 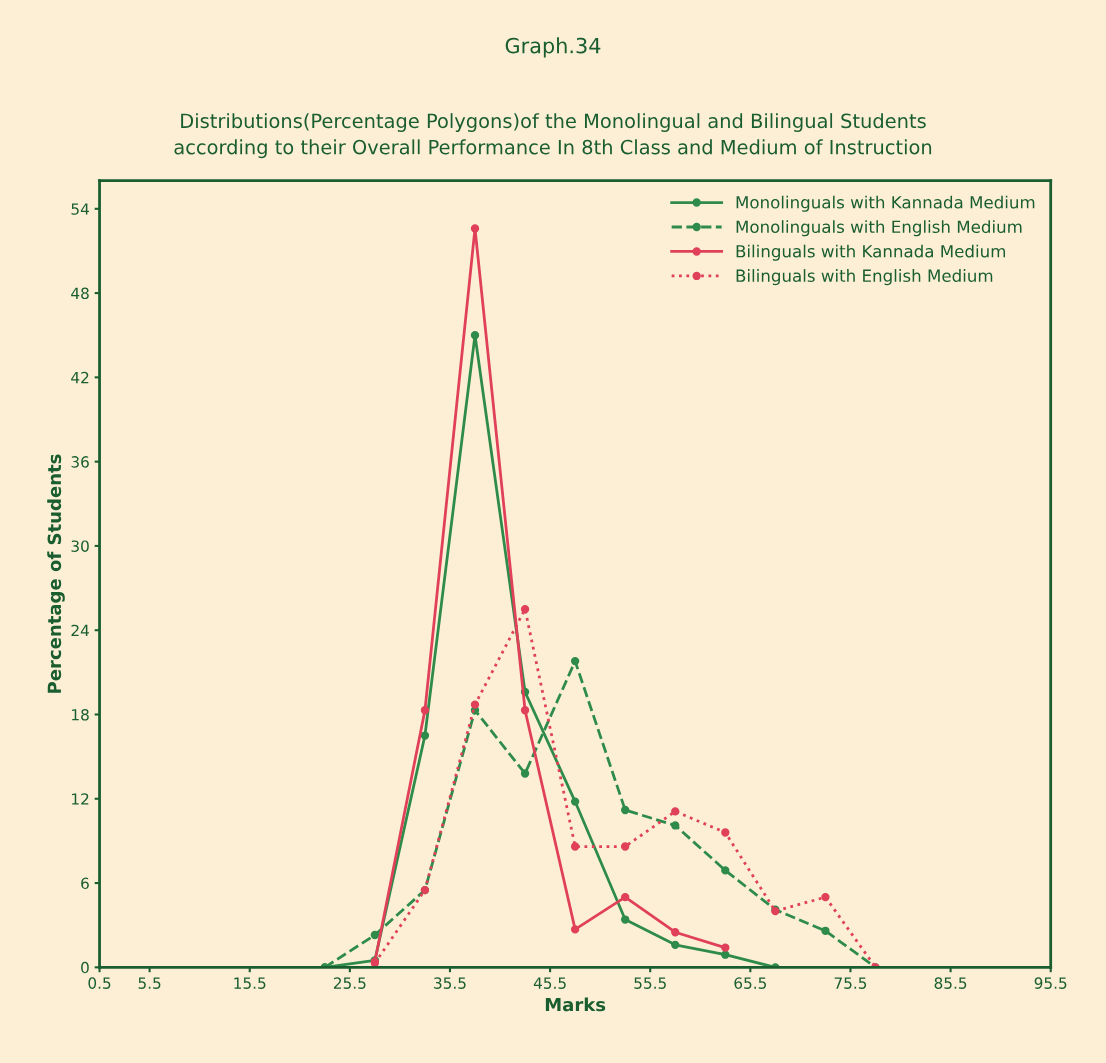 What do you see at coordinates (850, 983) in the screenshot?
I see `x-tick-label: 75.5` at bounding box center [850, 983].